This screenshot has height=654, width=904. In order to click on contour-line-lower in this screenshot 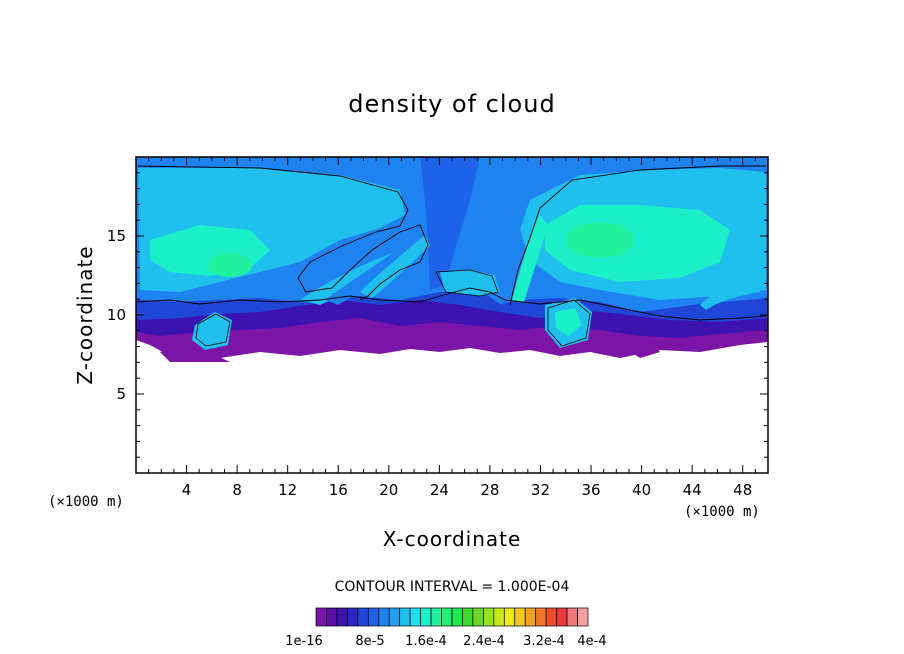, I will do `click(451, 304)`.